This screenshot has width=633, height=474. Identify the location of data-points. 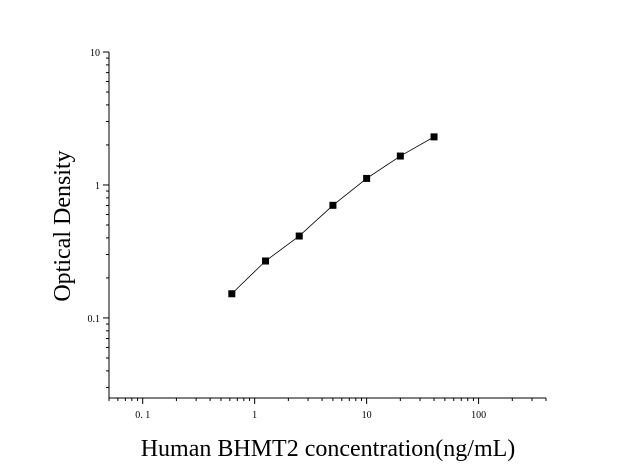
(333, 215).